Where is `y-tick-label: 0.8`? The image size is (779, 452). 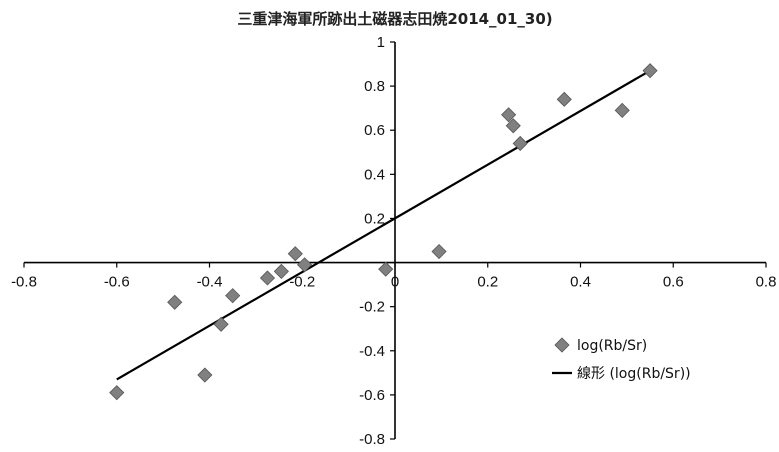
y-tick-label: 0.8 is located at coordinates (374, 86).